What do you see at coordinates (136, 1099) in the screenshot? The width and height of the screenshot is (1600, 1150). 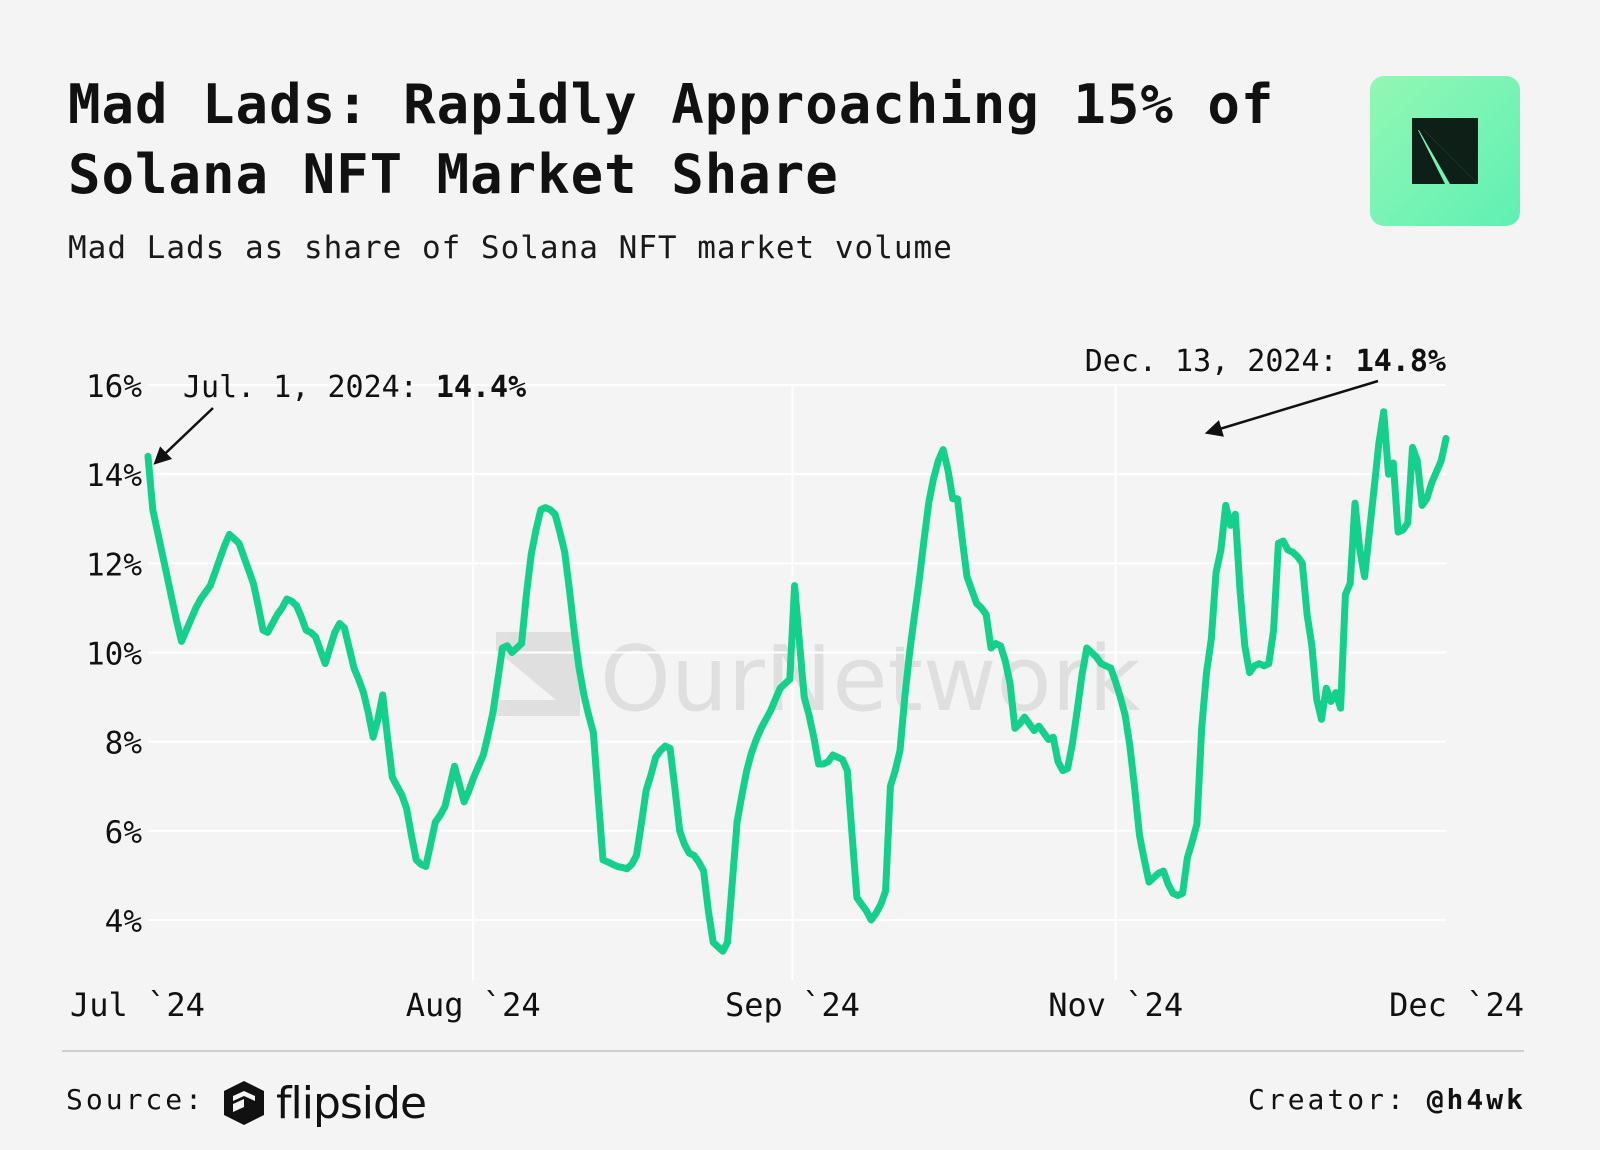 I see `source-label: Source:` at bounding box center [136, 1099].